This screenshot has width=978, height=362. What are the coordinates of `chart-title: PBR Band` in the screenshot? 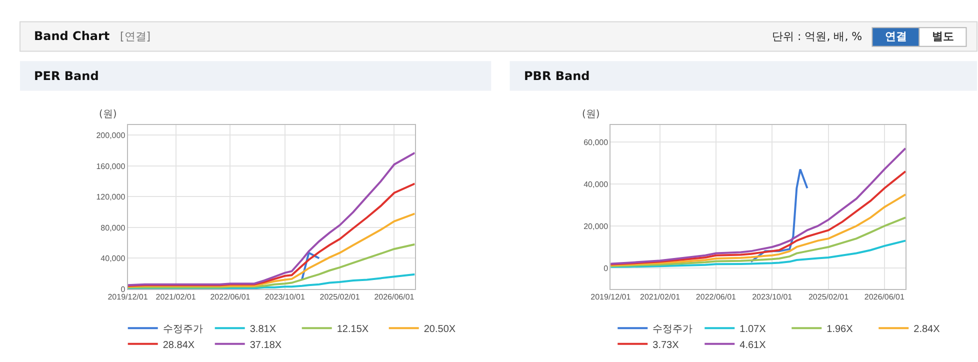 It's located at (557, 76).